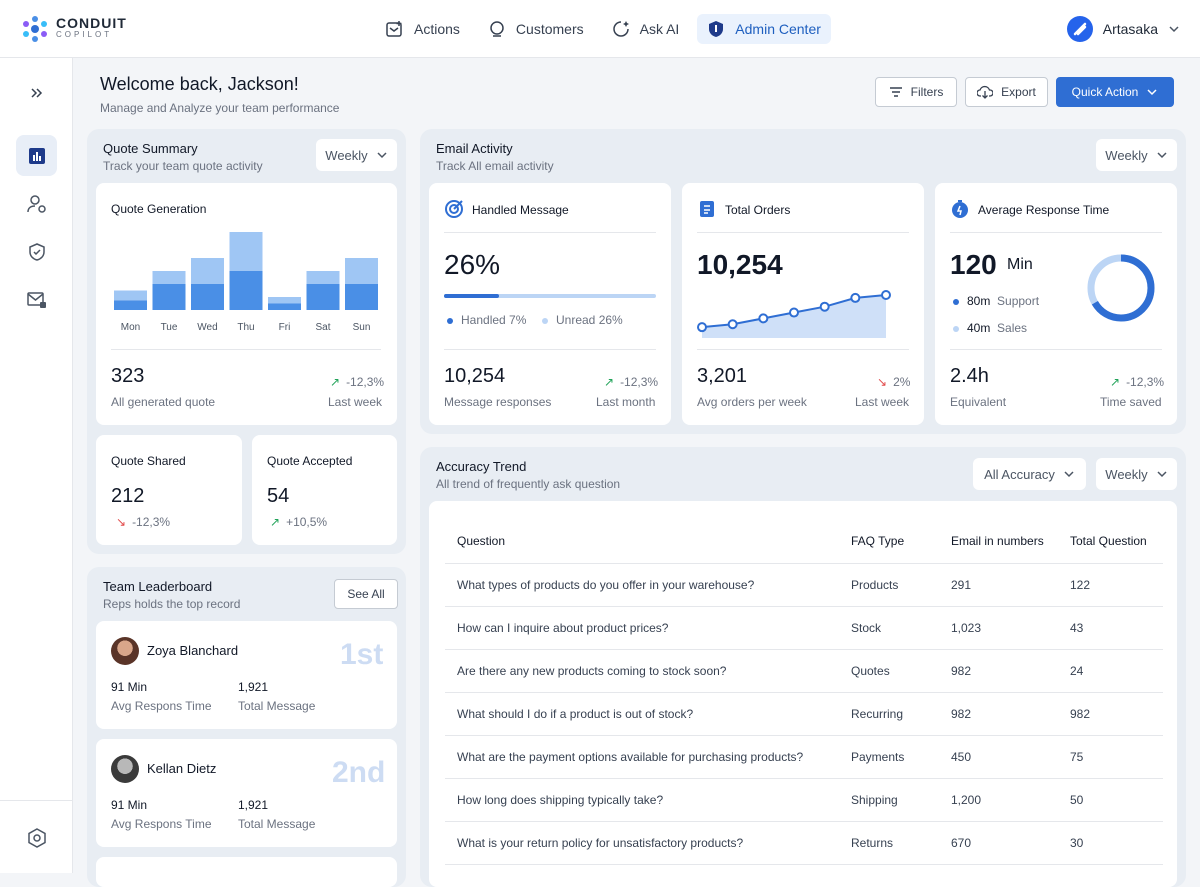  What do you see at coordinates (497, 29) in the screenshot?
I see `customers-icon` at bounding box center [497, 29].